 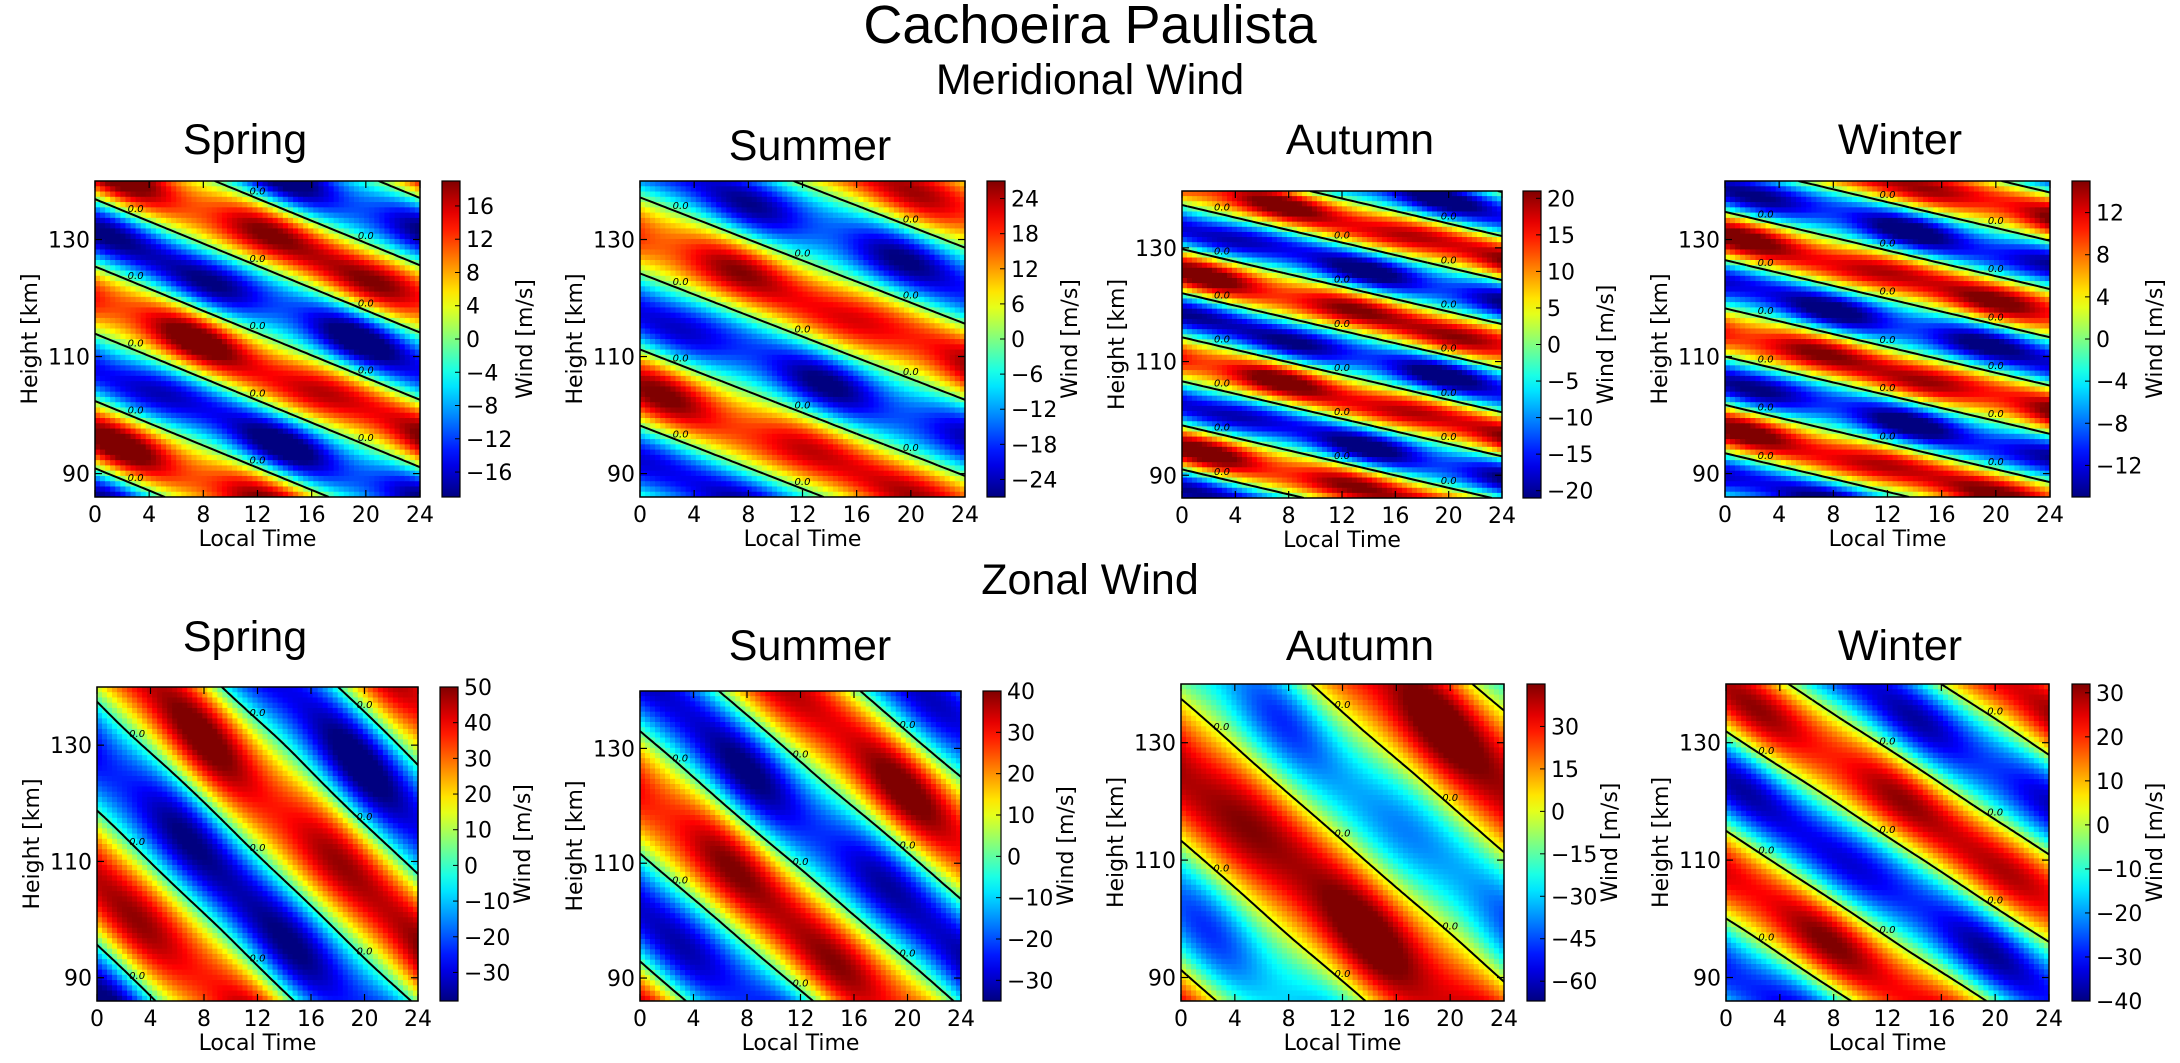 I want to click on colorbar-tick-label: −45, so click(x=1574, y=940).